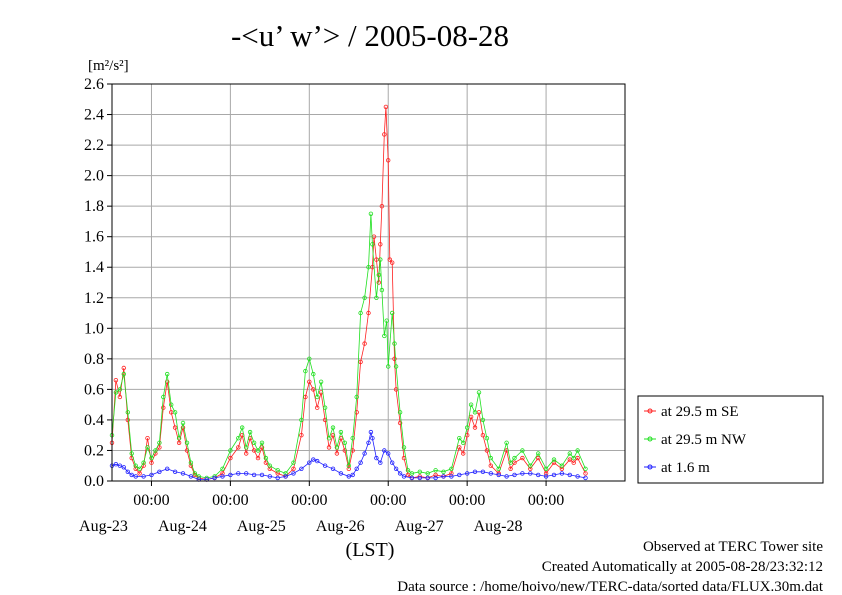  Describe the element at coordinates (94, 267) in the screenshot. I see `y-tick-label: 1.4` at that location.